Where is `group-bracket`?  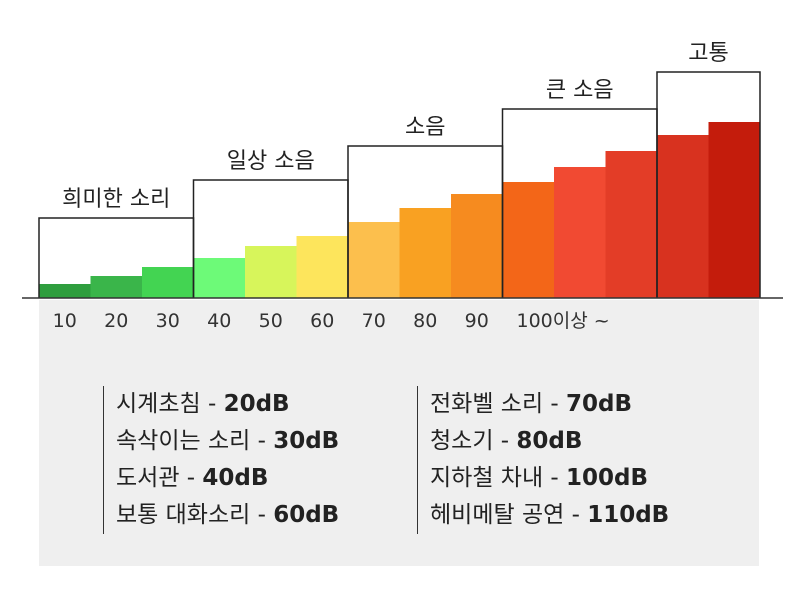 group-bracket is located at coordinates (708, 184).